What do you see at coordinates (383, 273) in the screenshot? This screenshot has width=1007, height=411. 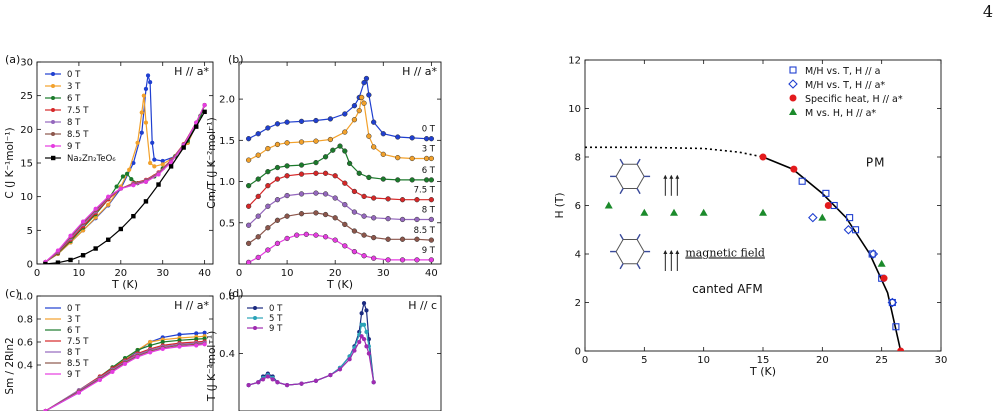 I see `x-tick-label: 30` at bounding box center [383, 273].